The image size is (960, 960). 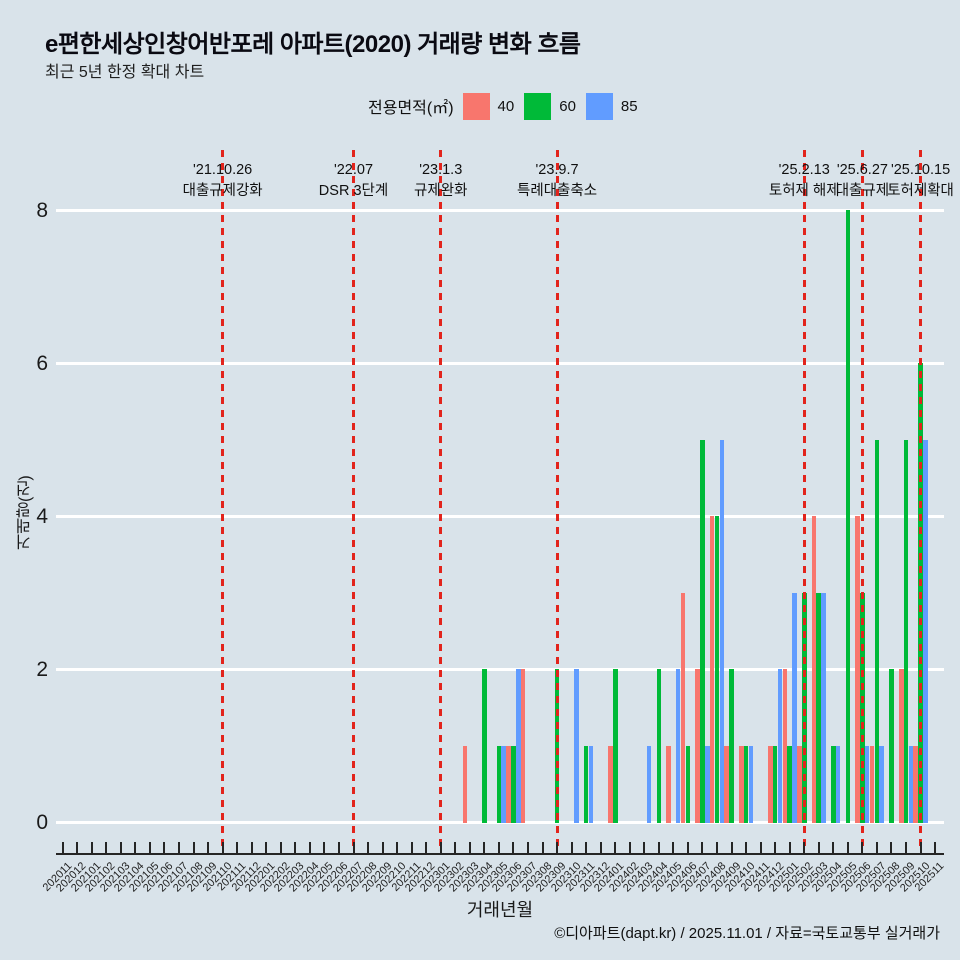 What do you see at coordinates (313, 44) in the screenshot?
I see `page-title: e편한세상인창어반포레 아파트(2020) 거래량 변화 흐름` at bounding box center [313, 44].